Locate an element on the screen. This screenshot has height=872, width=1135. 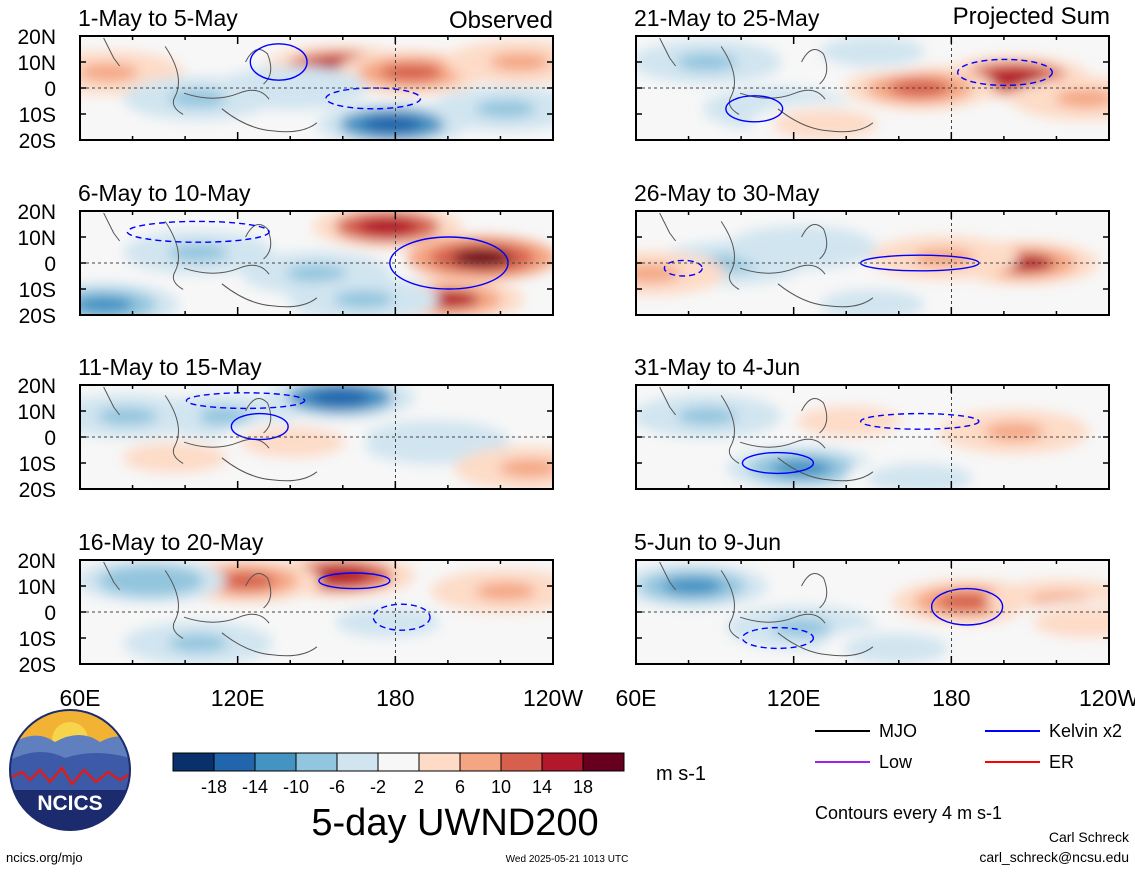
legend: MJO Kelvin x2 Low ER is located at coordinates (968, 746).